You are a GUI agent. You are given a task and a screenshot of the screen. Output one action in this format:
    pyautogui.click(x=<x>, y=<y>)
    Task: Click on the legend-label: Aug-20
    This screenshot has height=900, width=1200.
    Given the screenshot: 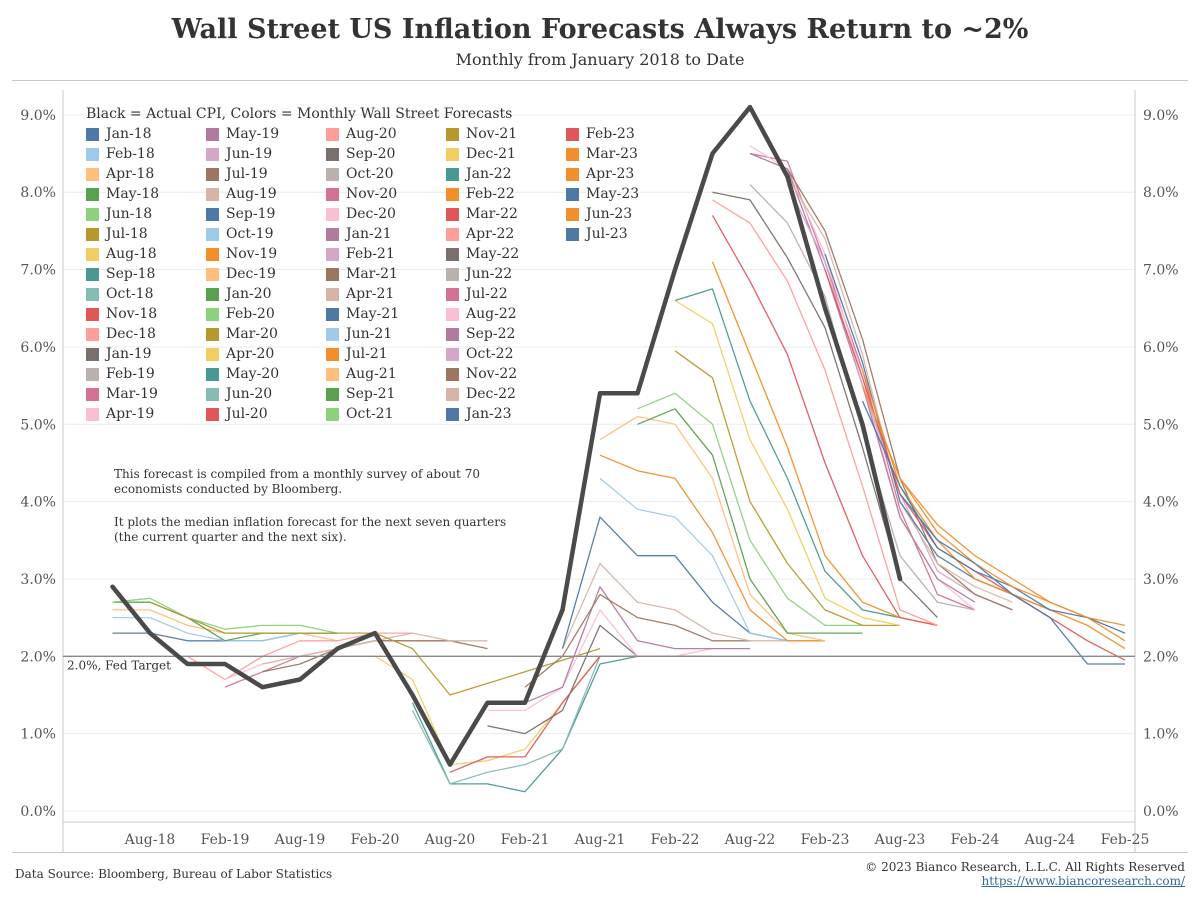 What is the action you would take?
    pyautogui.click(x=371, y=134)
    